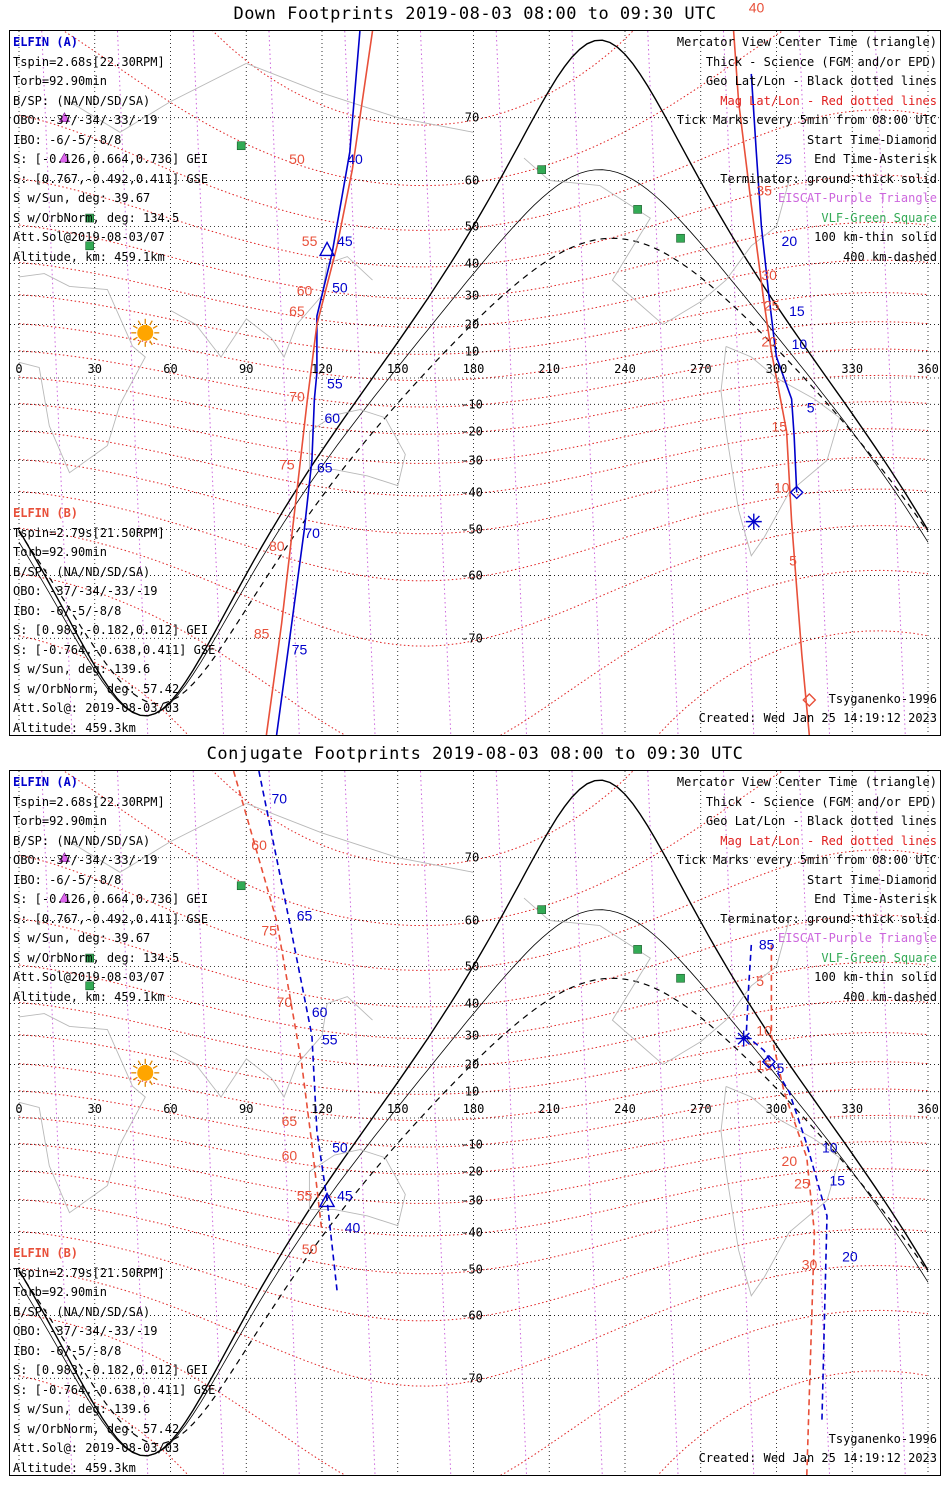 The width and height of the screenshot is (950, 1500). Describe the element at coordinates (472, 1092) in the screenshot. I see `lat-tick-label: 10` at that location.